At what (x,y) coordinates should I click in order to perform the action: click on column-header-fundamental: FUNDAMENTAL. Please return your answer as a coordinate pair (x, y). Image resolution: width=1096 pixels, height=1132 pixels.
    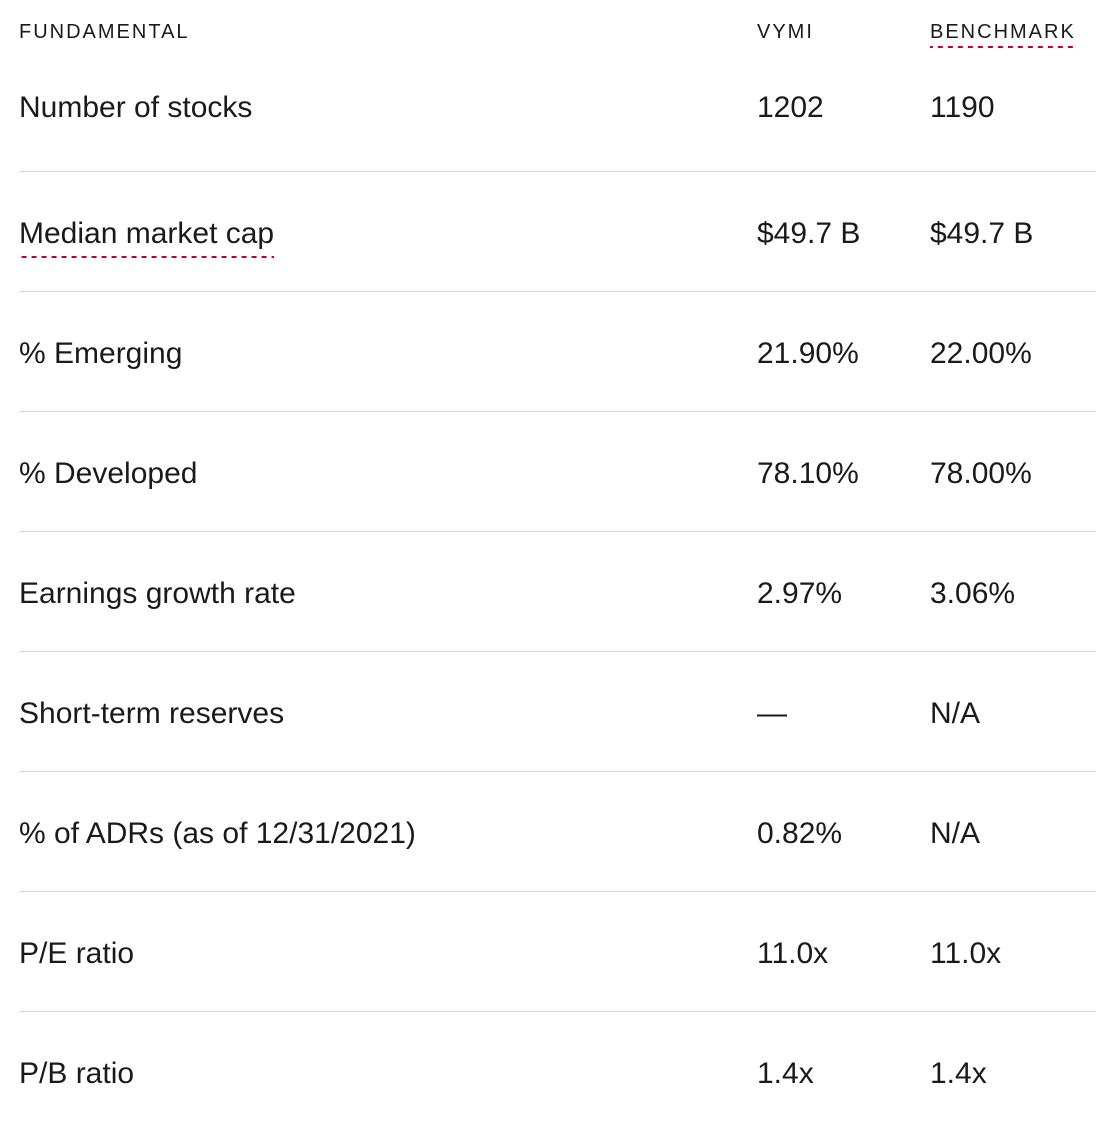
    Looking at the image, I should click on (104, 32).